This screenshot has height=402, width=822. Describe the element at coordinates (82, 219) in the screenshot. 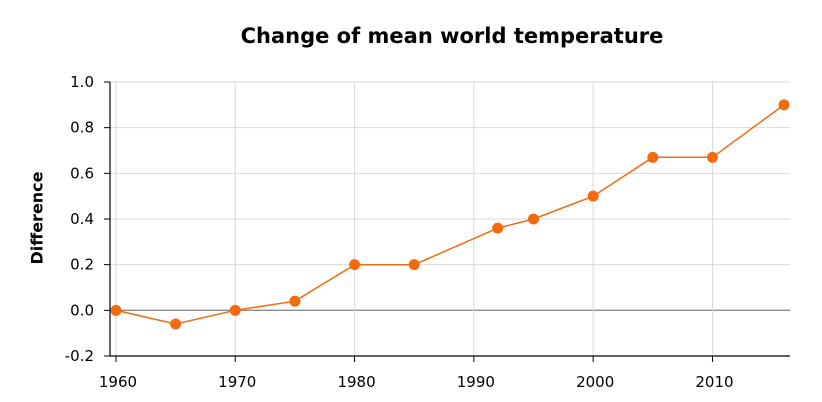

I see `y-tick-label: 0.4` at that location.